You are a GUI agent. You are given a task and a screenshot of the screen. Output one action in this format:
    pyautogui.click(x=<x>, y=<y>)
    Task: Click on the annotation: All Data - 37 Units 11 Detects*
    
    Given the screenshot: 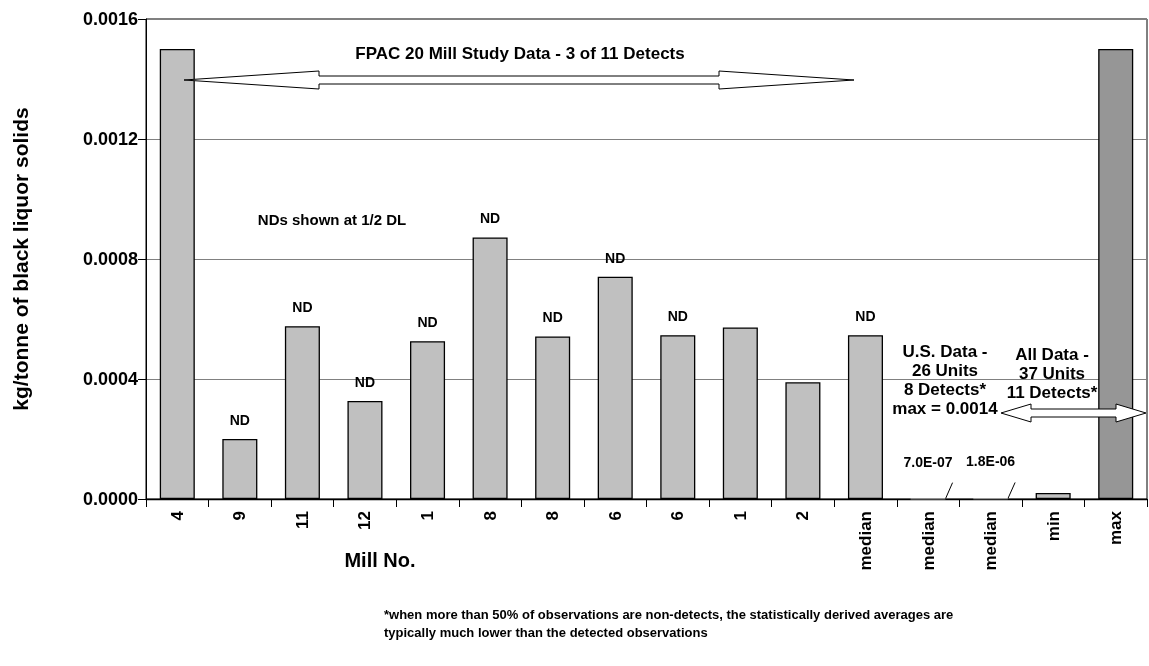 What is the action you would take?
    pyautogui.click(x=1052, y=373)
    